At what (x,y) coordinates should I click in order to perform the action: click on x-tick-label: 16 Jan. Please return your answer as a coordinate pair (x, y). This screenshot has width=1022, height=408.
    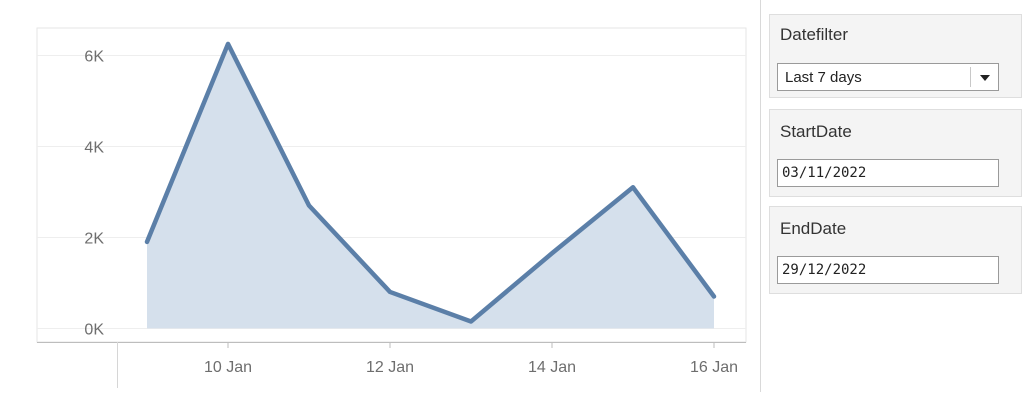
    Looking at the image, I should click on (714, 367).